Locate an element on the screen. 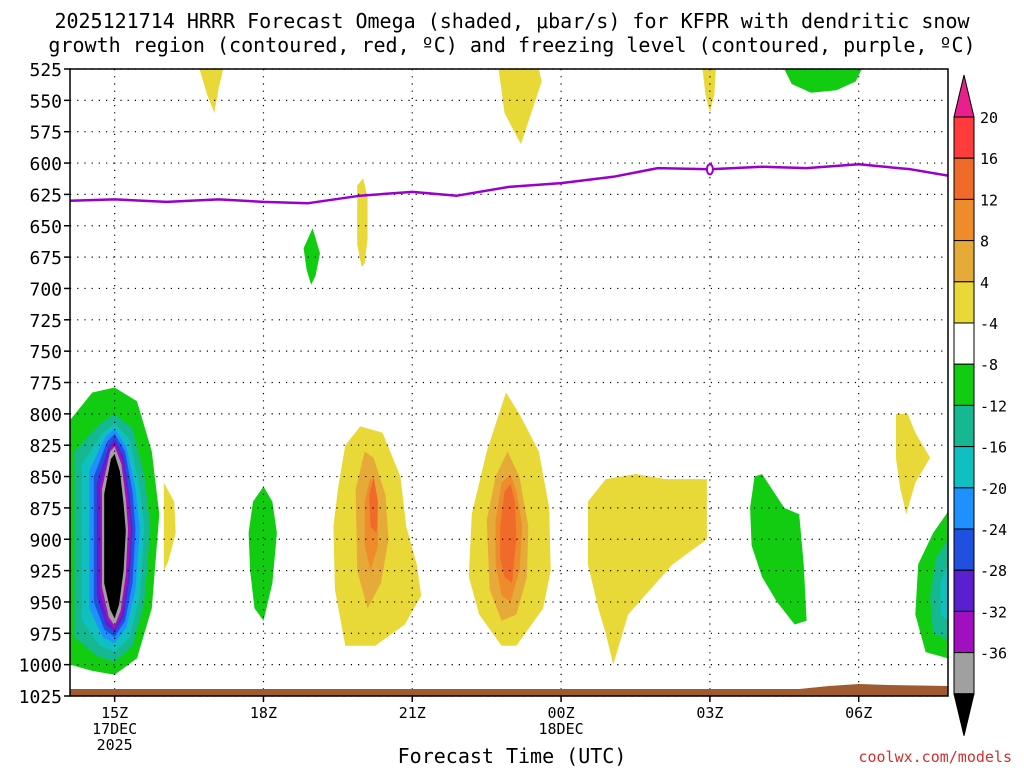 This screenshot has width=1024, height=768. y-tick-label-700: 700 is located at coordinates (45, 289).